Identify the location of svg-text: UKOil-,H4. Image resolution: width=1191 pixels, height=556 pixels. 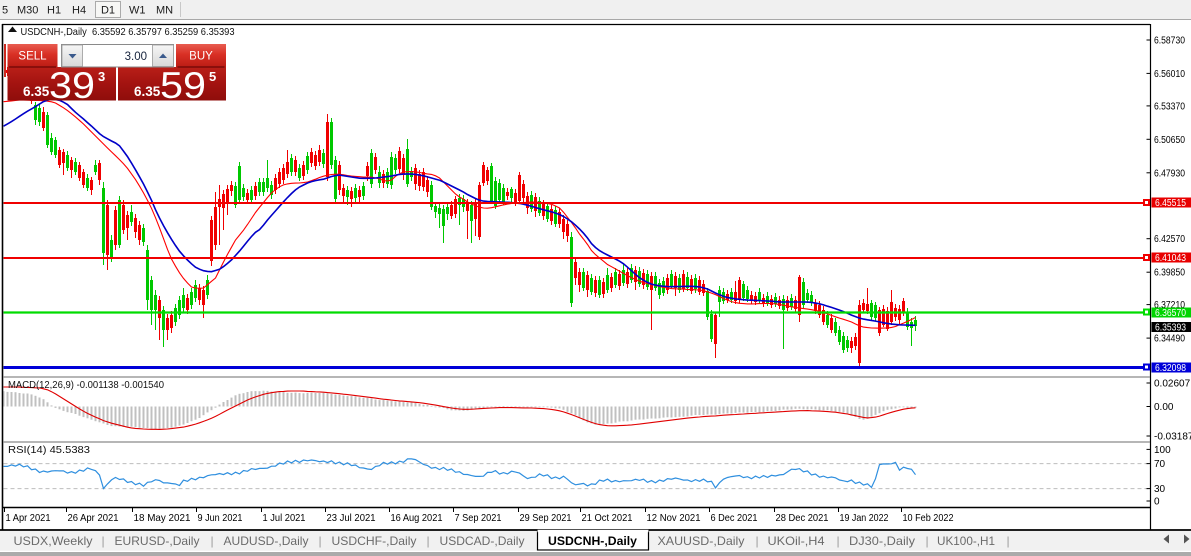
(796, 541).